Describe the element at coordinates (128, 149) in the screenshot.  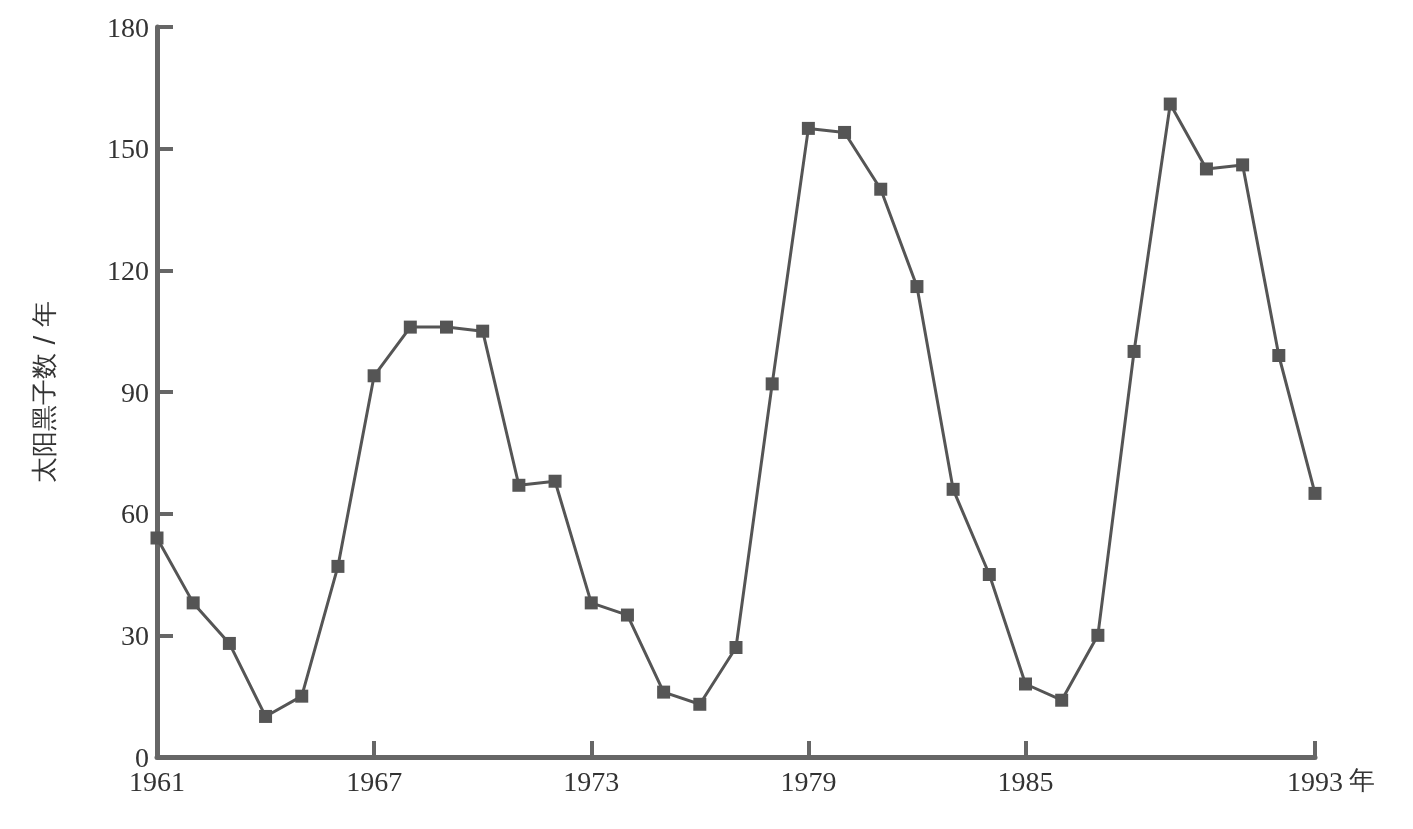
I see `y-tick-label: 150` at that location.